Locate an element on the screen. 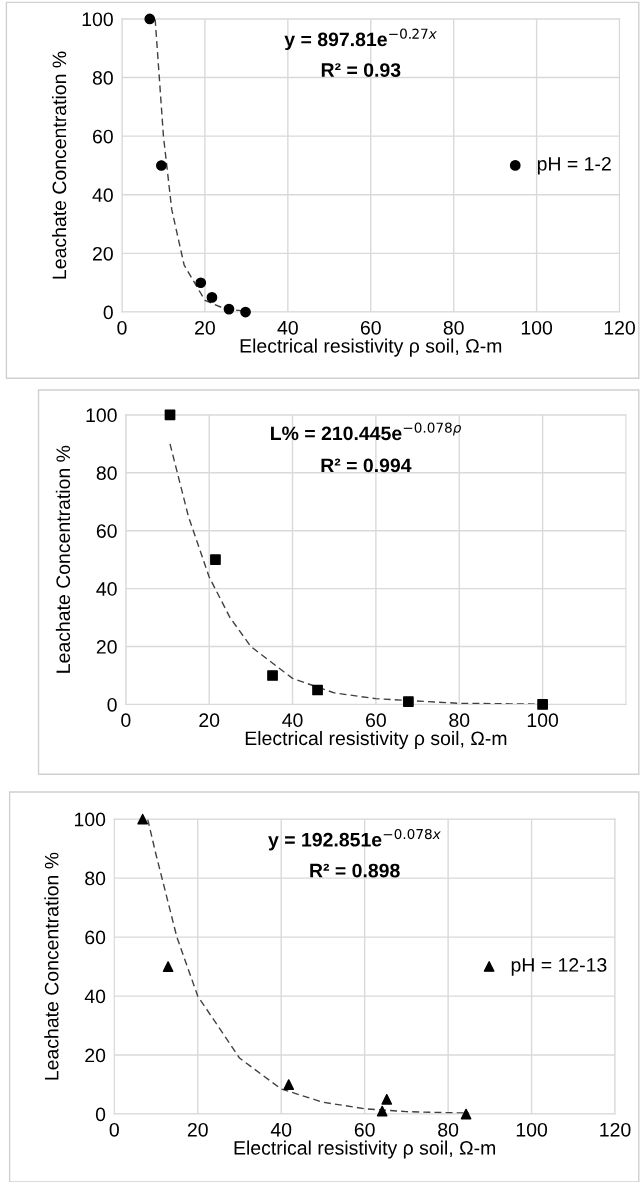 The width and height of the screenshot is (642, 1182). legend-label: pH = 1-2 is located at coordinates (574, 165).